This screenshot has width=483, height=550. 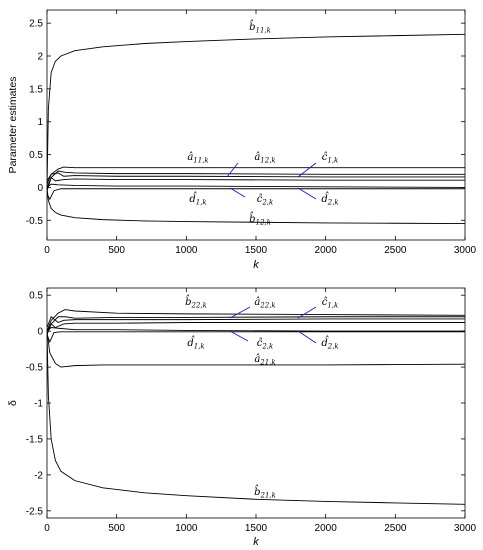 What do you see at coordinates (38, 475) in the screenshot?
I see `y-tick-label: -2` at bounding box center [38, 475].